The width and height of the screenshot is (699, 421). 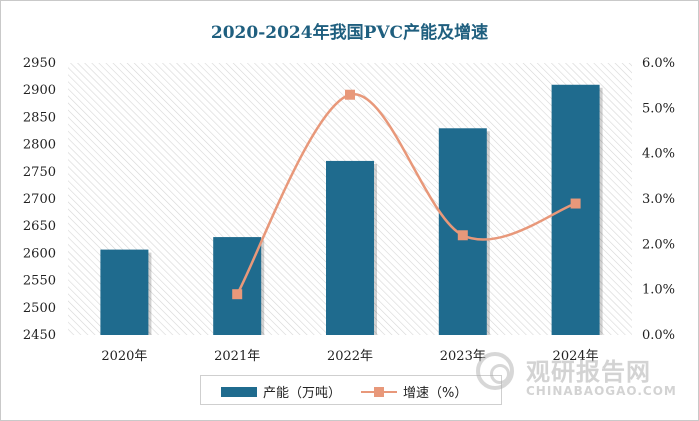 I want to click on y-right-tick-label: 6.0%, so click(x=658, y=63).